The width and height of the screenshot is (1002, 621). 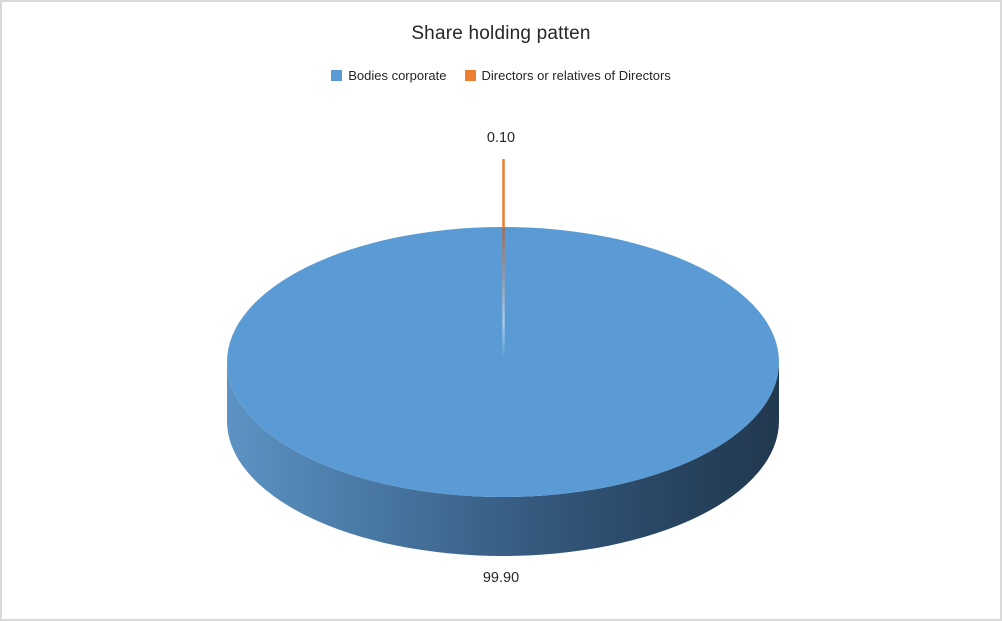 I want to click on legend-label-bodies-corporate: Bodies corporate, so click(x=397, y=75).